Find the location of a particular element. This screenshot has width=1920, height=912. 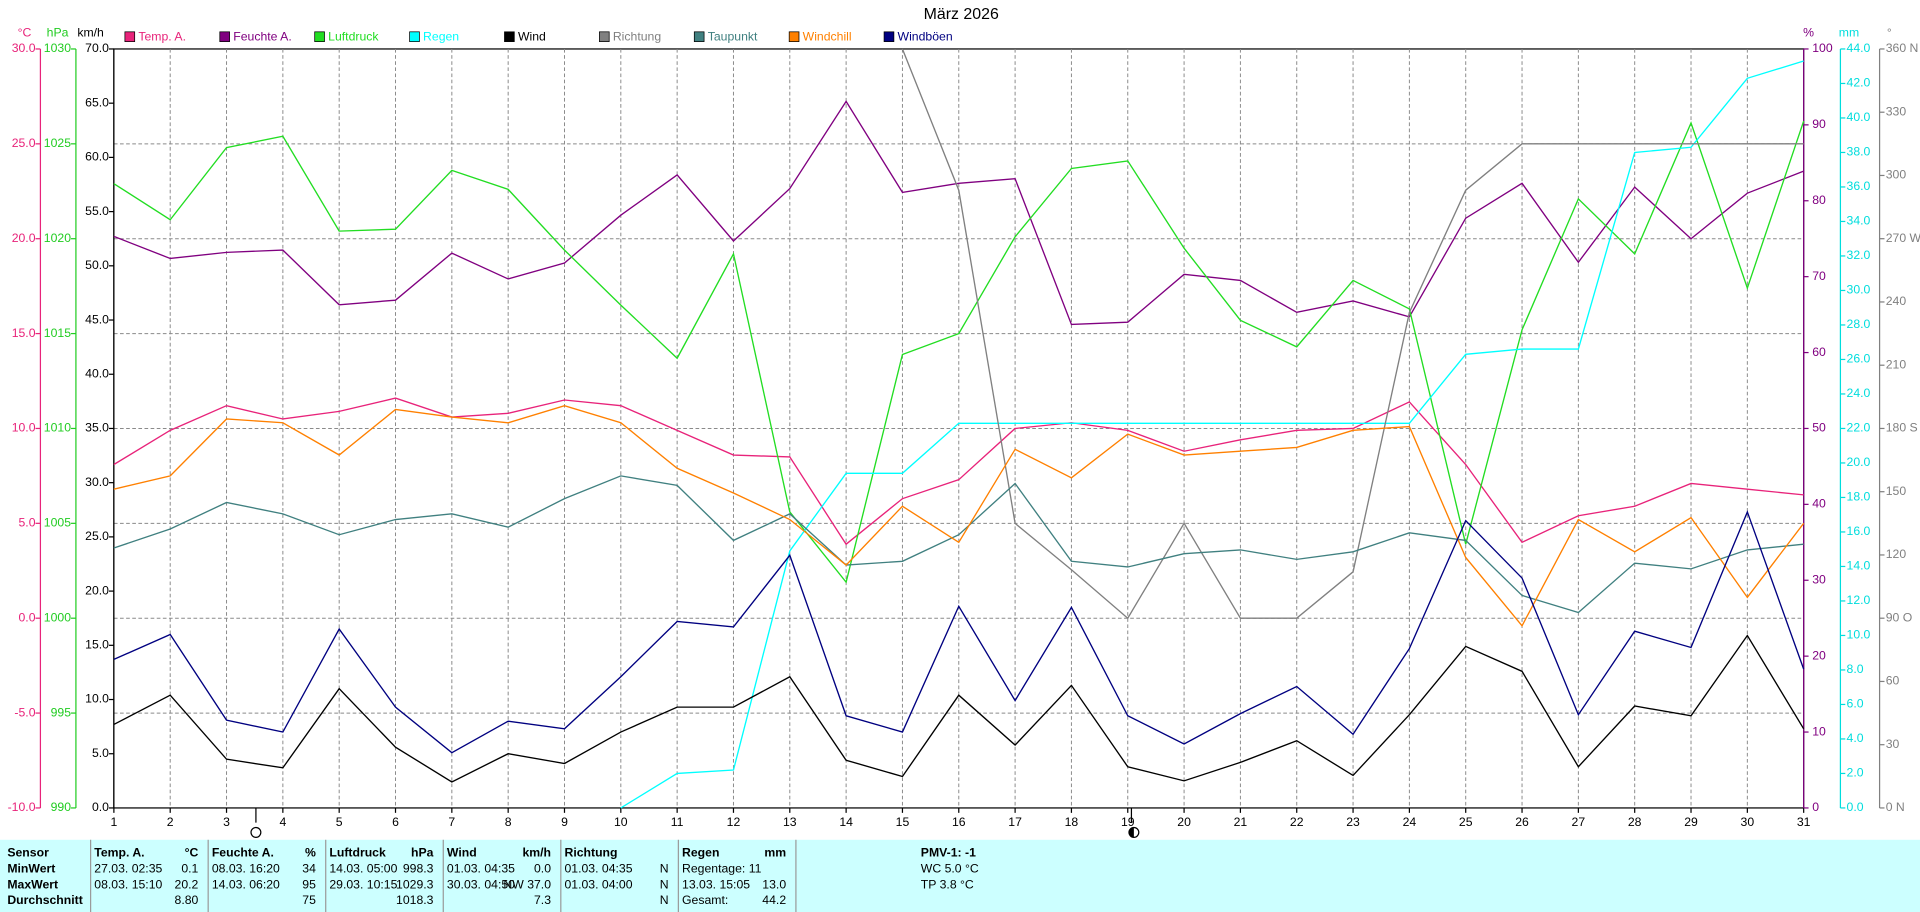

x-tick-label: 14 is located at coordinates (846, 822).